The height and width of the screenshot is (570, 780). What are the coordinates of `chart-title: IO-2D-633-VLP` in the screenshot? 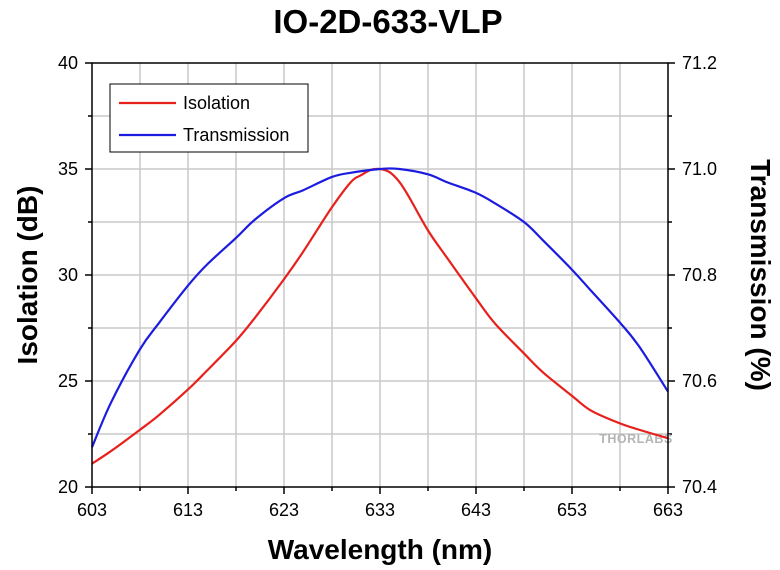 It's located at (387, 21).